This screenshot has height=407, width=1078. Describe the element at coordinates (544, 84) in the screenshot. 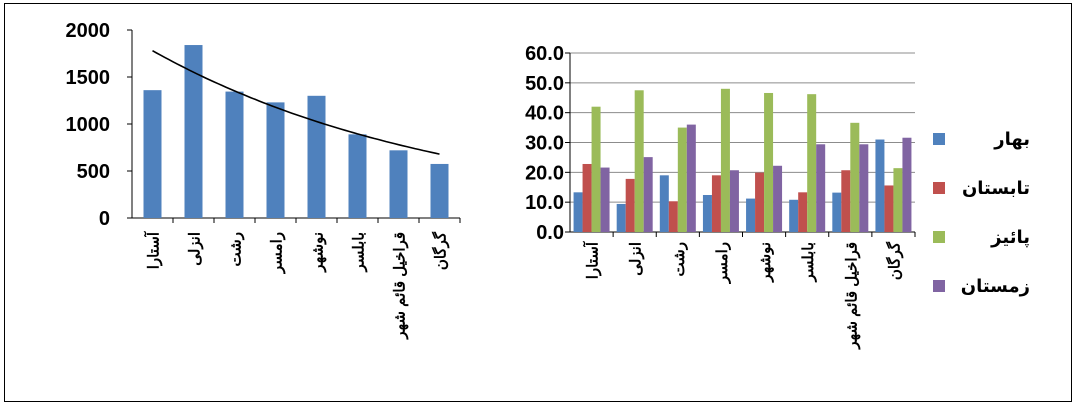

I see `y-tick-label: 50.0` at that location.